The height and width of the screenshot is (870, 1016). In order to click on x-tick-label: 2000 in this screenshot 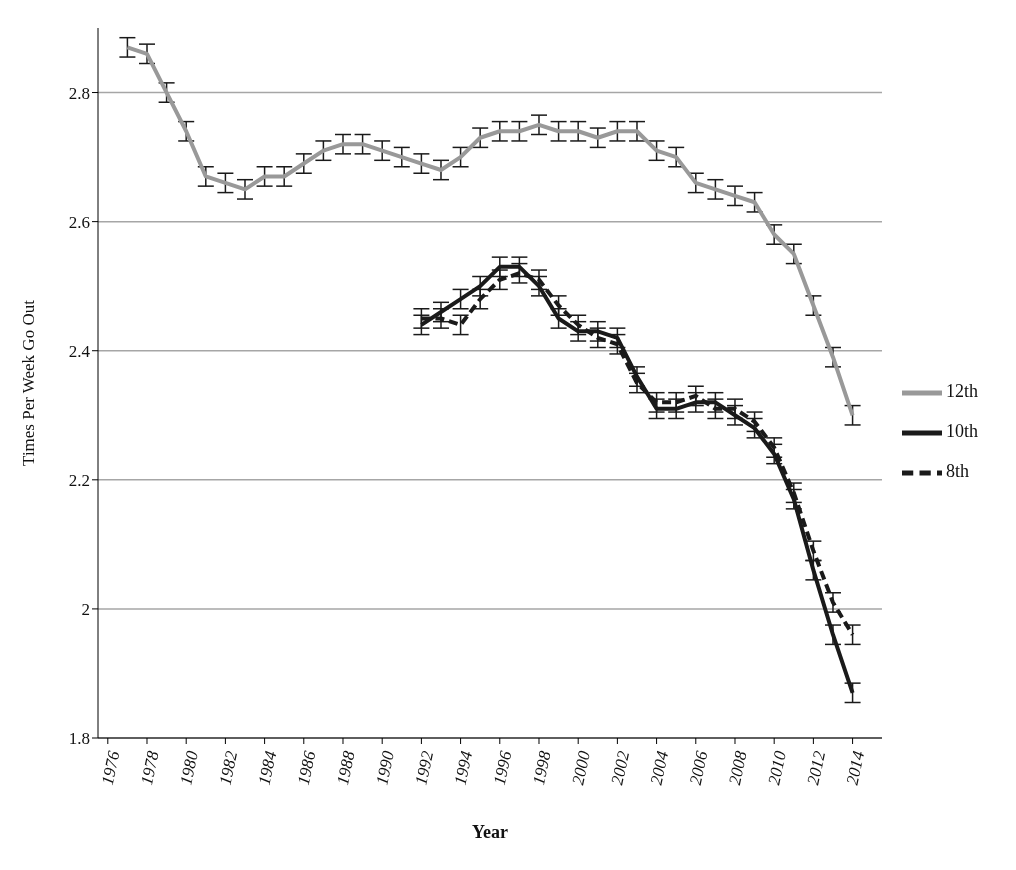, I will do `click(581, 767)`.